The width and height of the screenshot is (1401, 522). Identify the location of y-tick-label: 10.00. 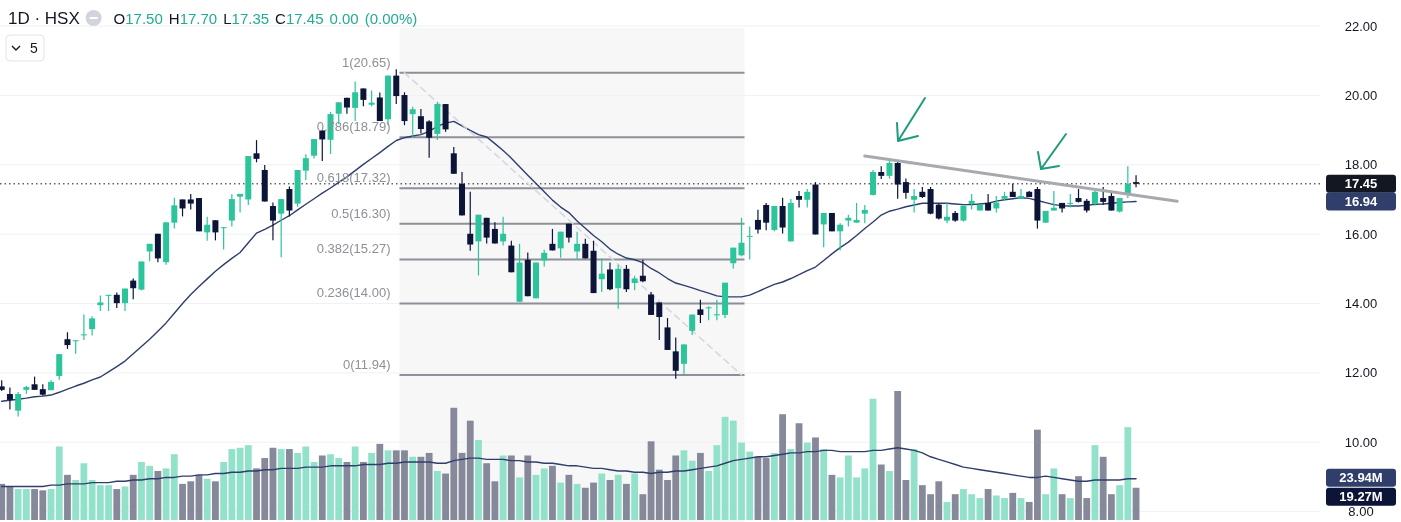
(1361, 442).